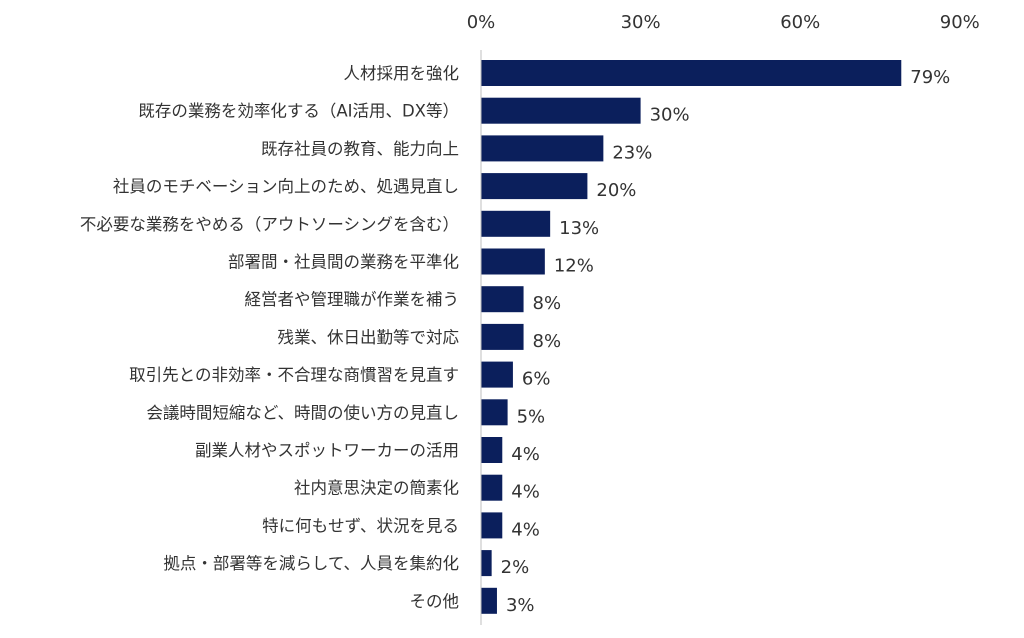  What do you see at coordinates (531, 416) in the screenshot?
I see `value-label: 5%` at bounding box center [531, 416].